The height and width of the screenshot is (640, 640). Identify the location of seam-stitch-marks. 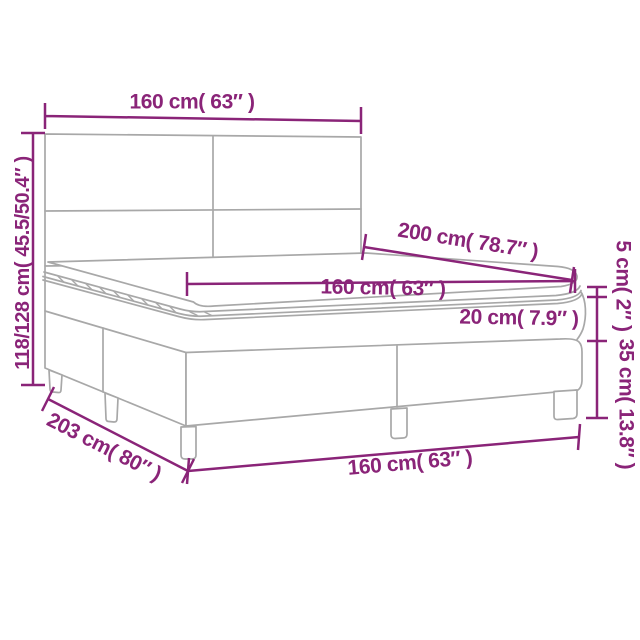
(135, 296).